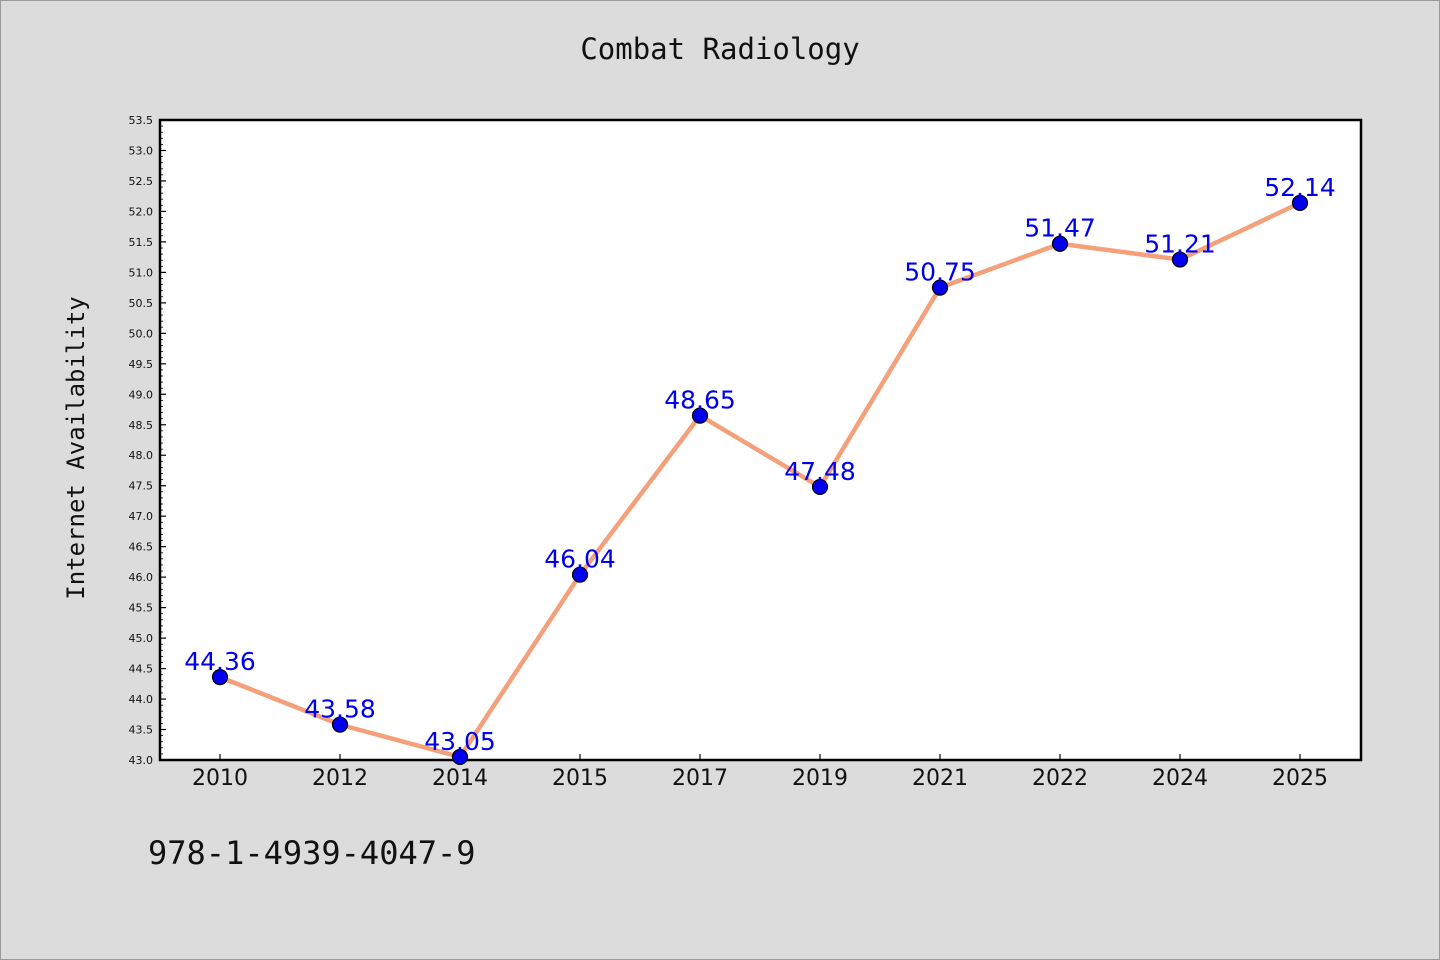  Describe the element at coordinates (1180, 244) in the screenshot. I see `data-label: 51.21` at that location.